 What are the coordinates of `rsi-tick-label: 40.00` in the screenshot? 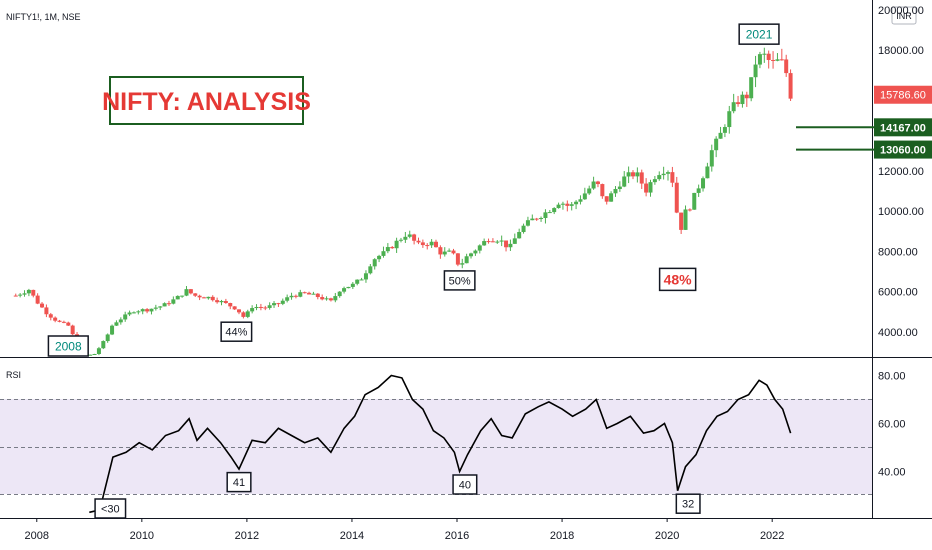 It's located at (892, 473).